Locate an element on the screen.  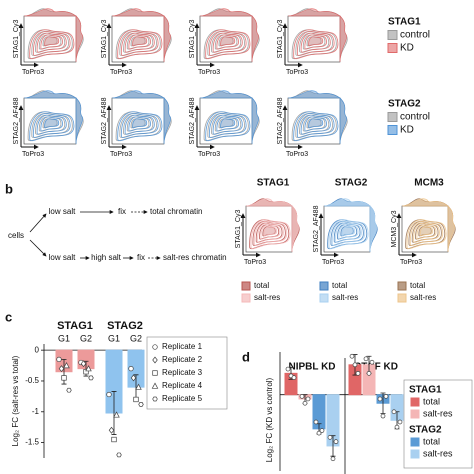
legend-box is located at coordinates (187, 373).